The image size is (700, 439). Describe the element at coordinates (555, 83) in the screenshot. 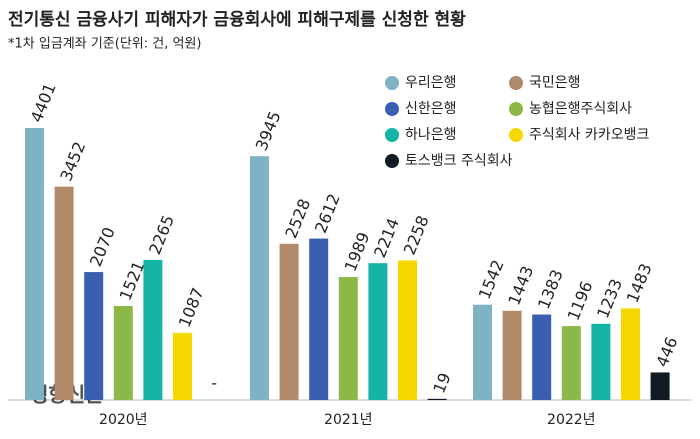

I see `legend-label: 국민은행` at that location.